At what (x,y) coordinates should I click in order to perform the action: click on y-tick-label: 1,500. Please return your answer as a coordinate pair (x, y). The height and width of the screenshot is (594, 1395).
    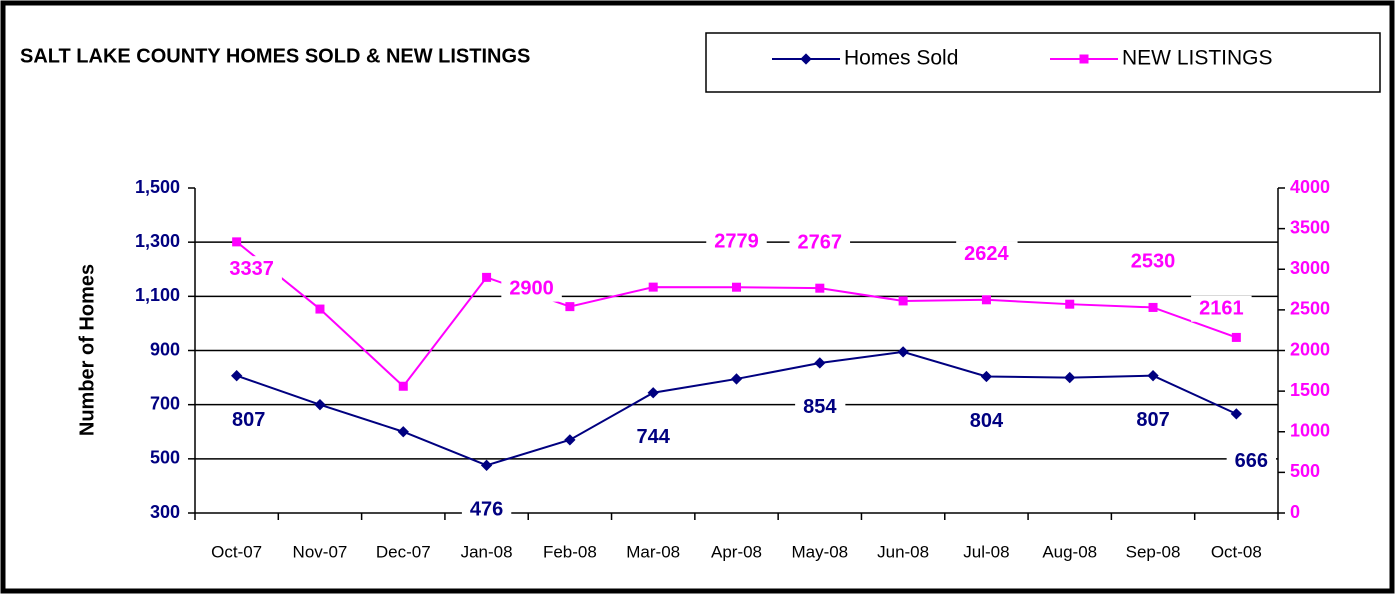
    Looking at the image, I should click on (157, 187).